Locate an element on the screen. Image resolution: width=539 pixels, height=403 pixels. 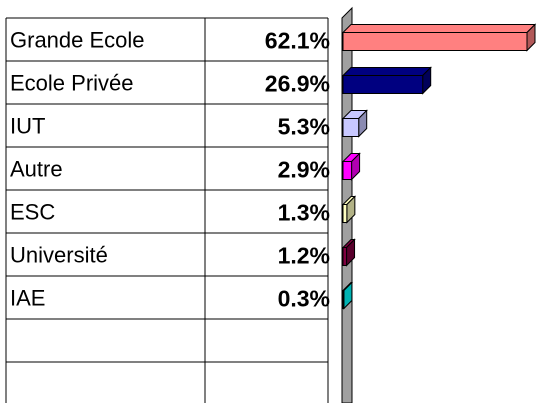
category-label: IAE is located at coordinates (27, 297).